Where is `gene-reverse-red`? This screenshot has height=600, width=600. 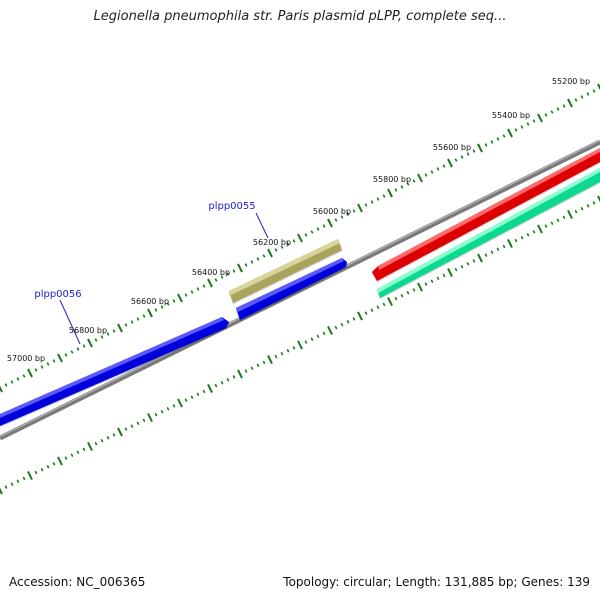 gene-reverse-red is located at coordinates (486, 214).